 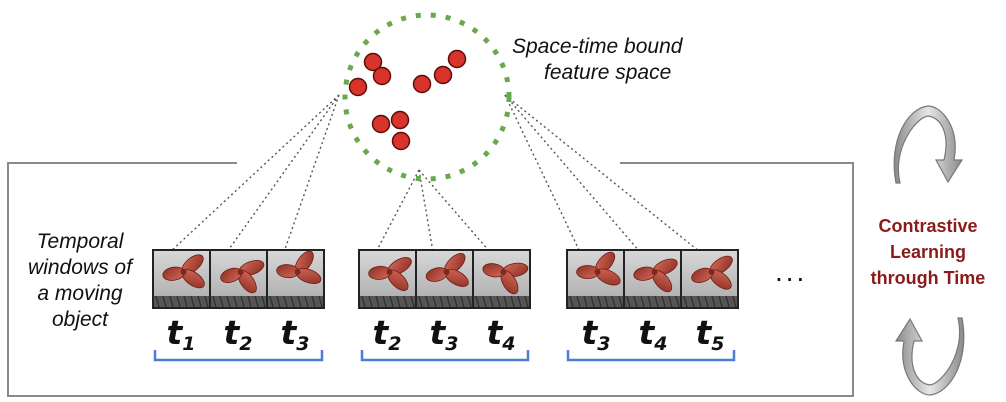 What do you see at coordinates (181, 334) in the screenshot?
I see `time-label-t1: t1` at bounding box center [181, 334].